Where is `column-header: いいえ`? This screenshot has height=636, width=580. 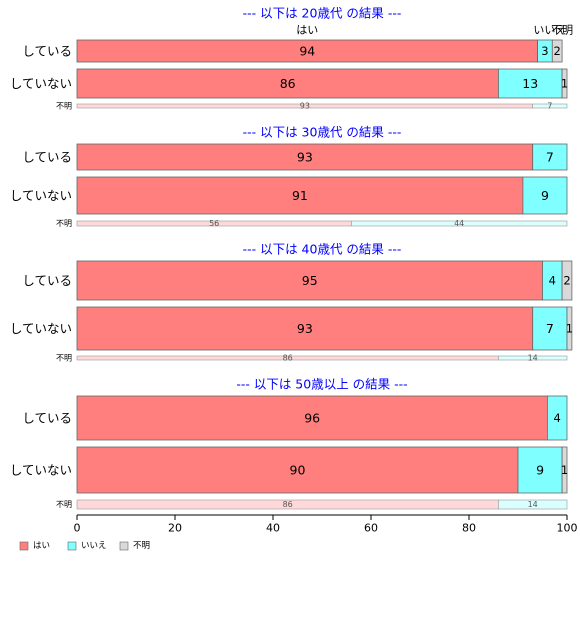
column-header: いいえ is located at coordinates (549, 30).